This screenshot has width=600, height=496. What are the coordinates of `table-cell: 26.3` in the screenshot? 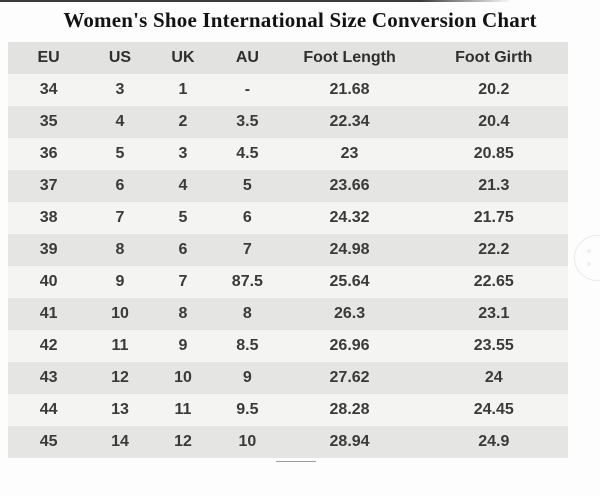 It's located at (349, 313).